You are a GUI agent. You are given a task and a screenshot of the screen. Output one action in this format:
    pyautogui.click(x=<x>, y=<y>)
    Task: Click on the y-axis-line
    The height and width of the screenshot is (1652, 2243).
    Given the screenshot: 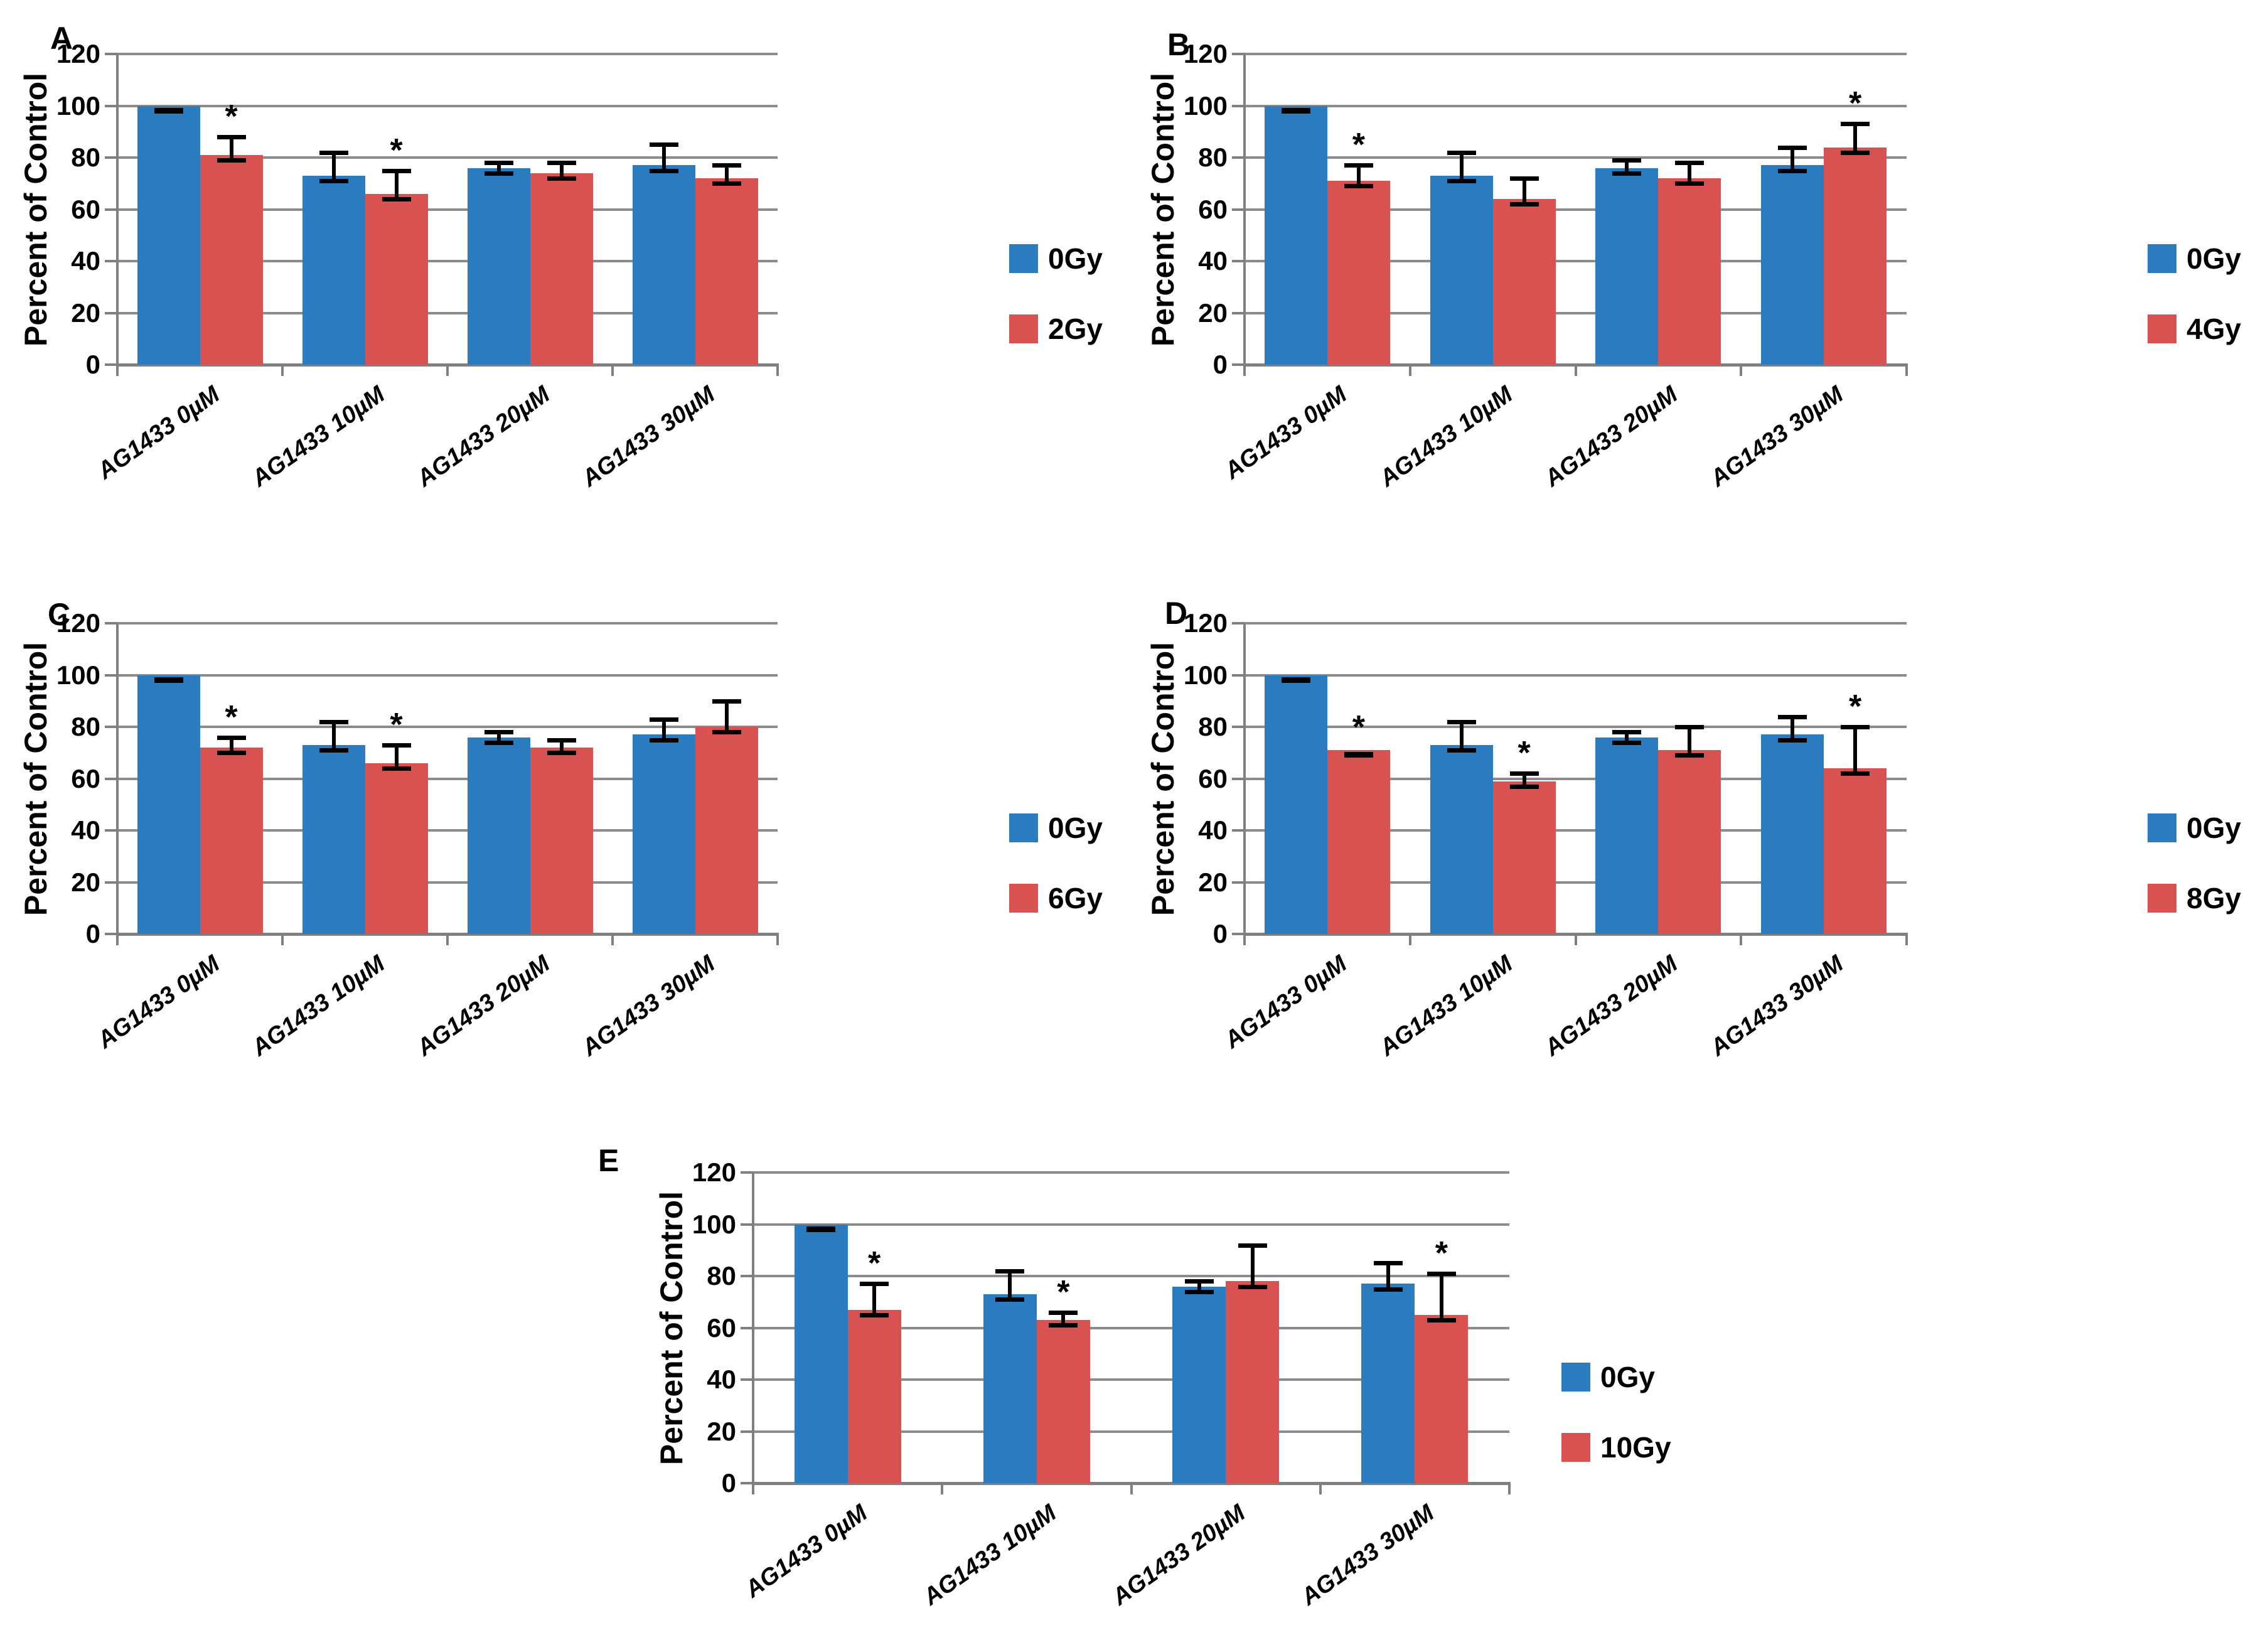 What is the action you would take?
    pyautogui.click(x=117, y=210)
    